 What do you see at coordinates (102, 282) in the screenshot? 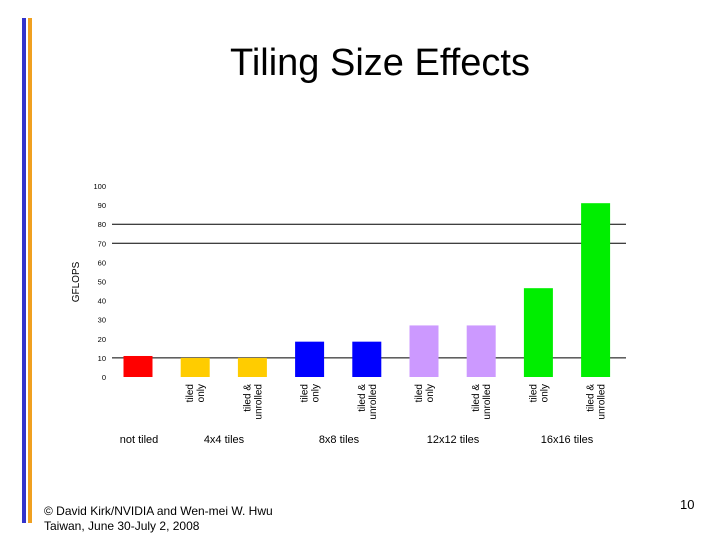
I see `y-tick-label: 50` at bounding box center [102, 282].